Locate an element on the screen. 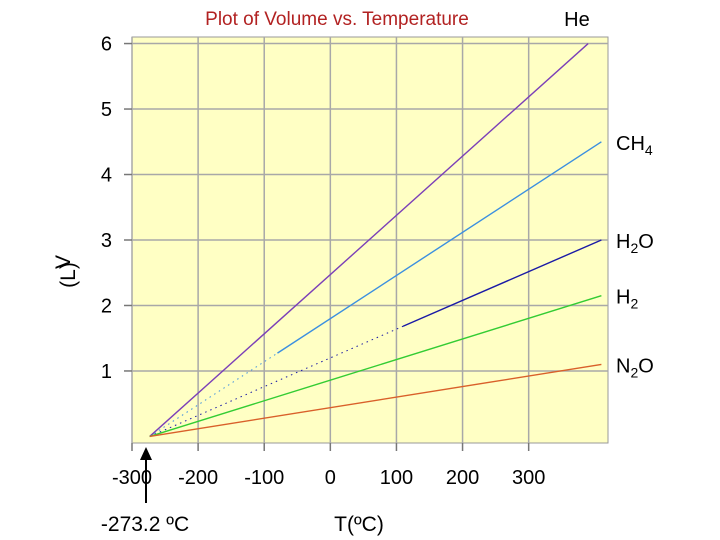 The height and width of the screenshot is (540, 720). series-n2o-line is located at coordinates (375, 400).